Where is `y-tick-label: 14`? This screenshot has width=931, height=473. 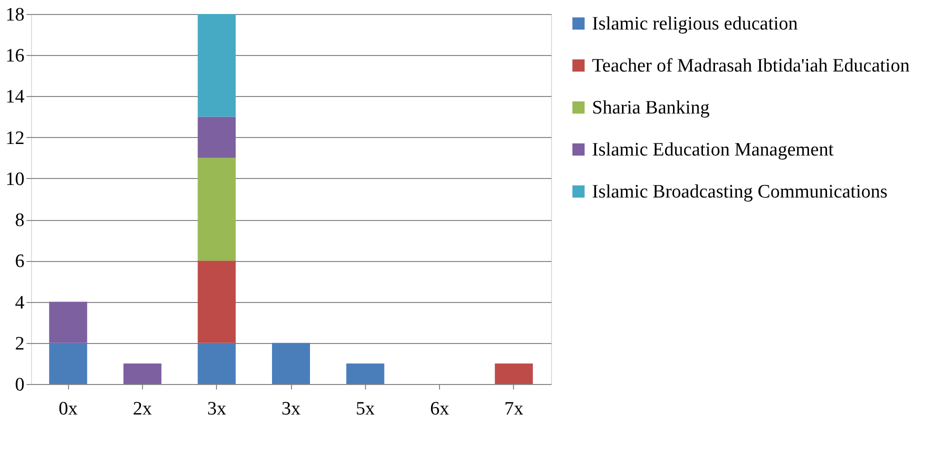
y-tick-label: 14 is located at coordinates (15, 97).